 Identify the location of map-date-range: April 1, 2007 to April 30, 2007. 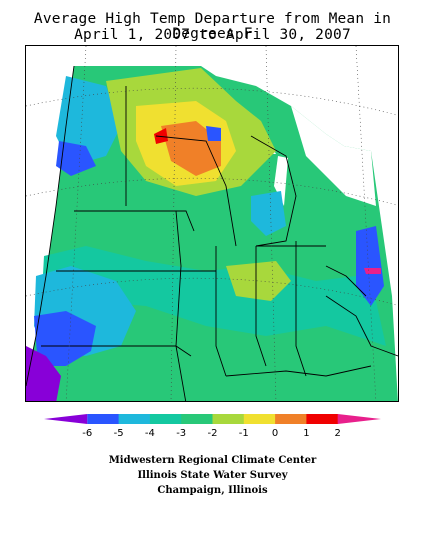
(212, 35).